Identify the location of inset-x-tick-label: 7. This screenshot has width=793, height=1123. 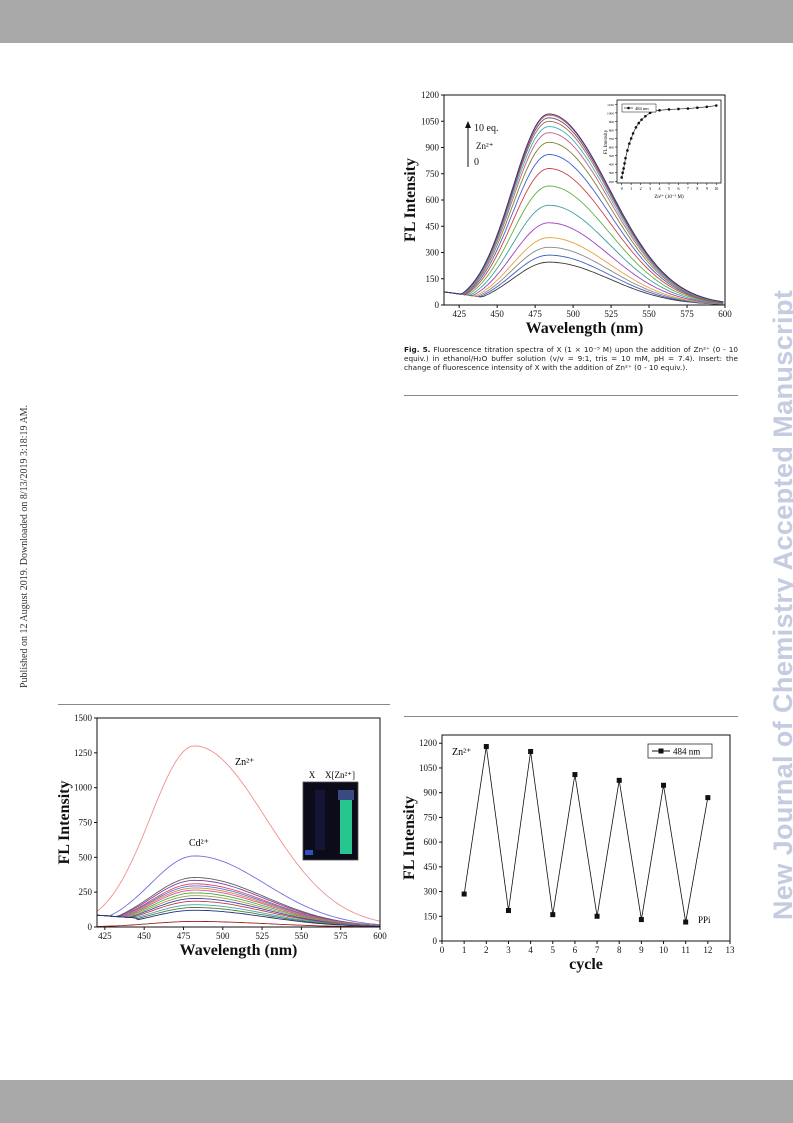
(688, 188).